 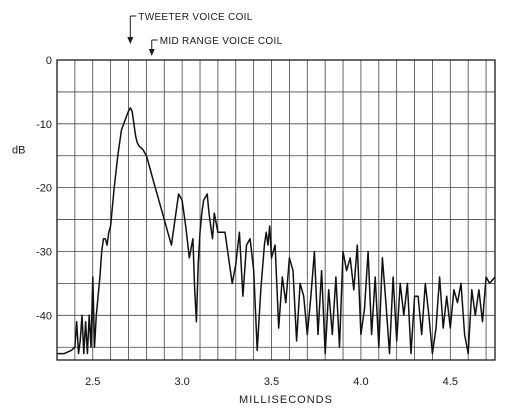 I want to click on y-tick-label: -20, so click(x=44, y=189).